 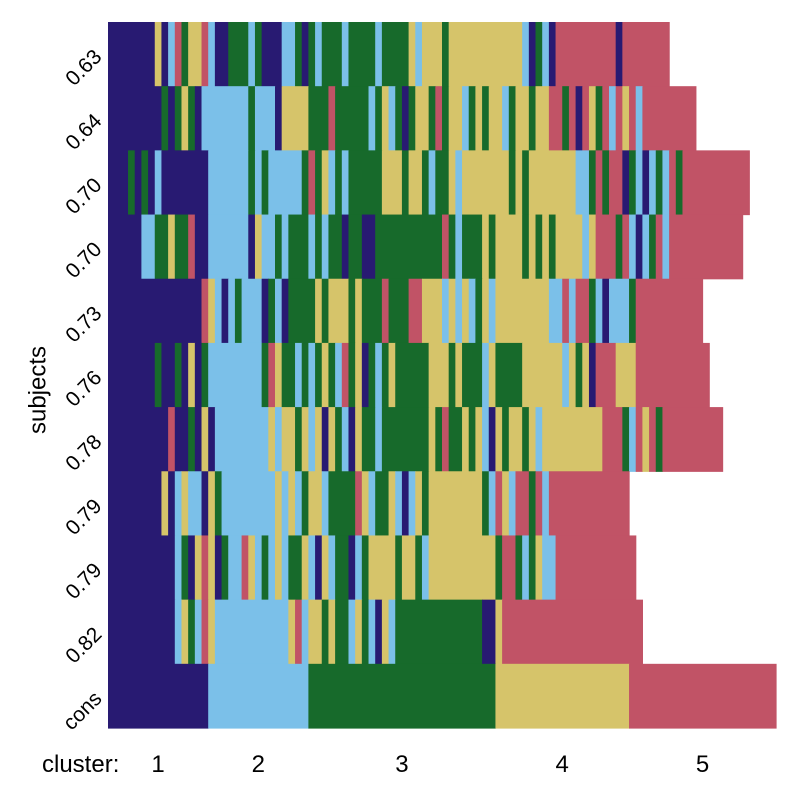 I want to click on cell-row4-seg9-cluster3, so click(x=272, y=311).